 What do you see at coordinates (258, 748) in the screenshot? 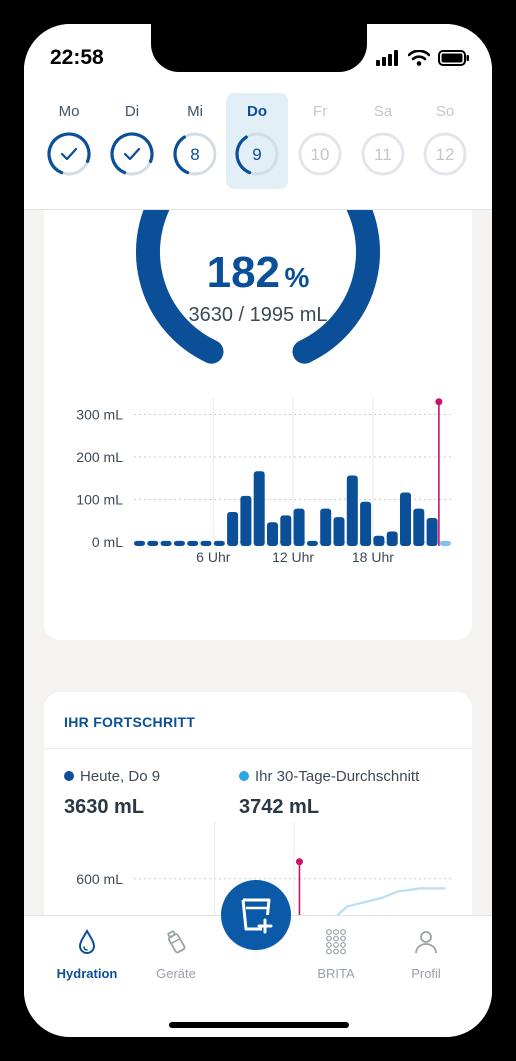
I see `divider` at bounding box center [258, 748].